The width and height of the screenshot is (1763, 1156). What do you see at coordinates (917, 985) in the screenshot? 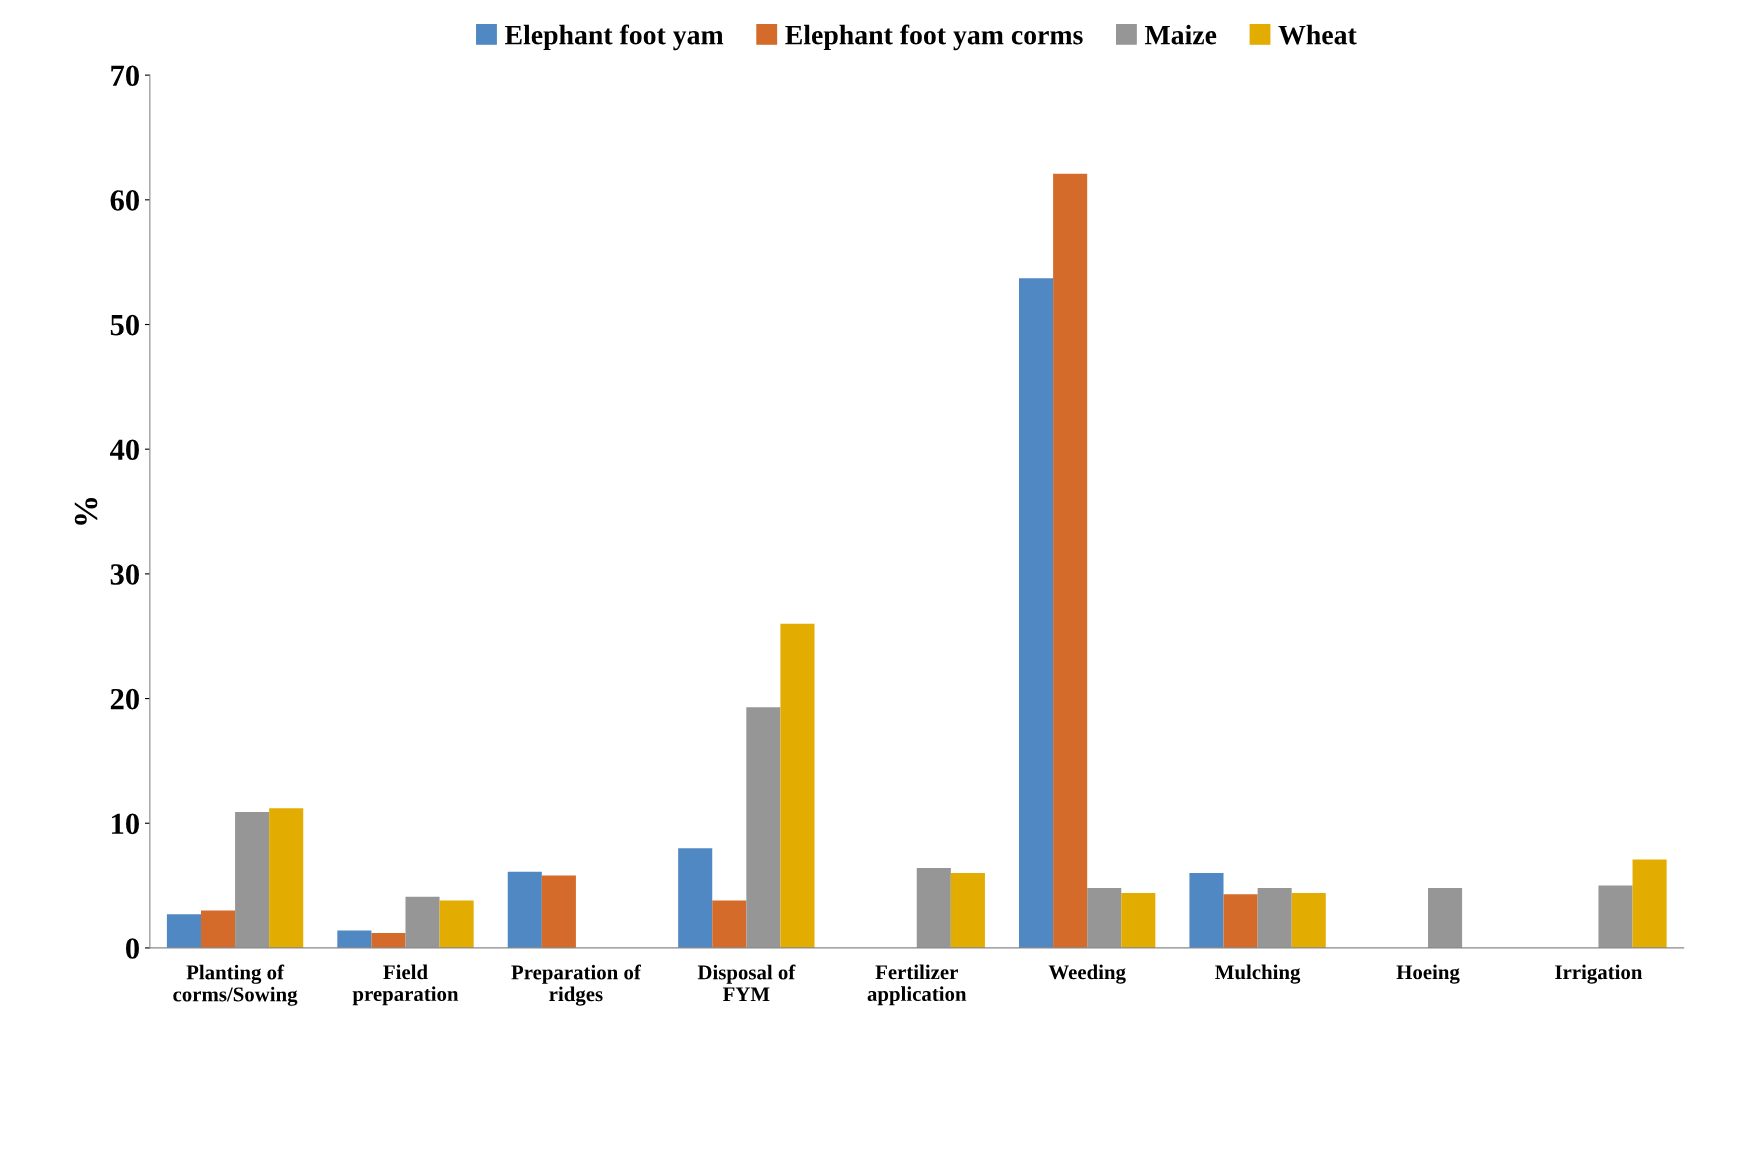
I see `x-tick-label: Fertilizer application` at bounding box center [917, 985].